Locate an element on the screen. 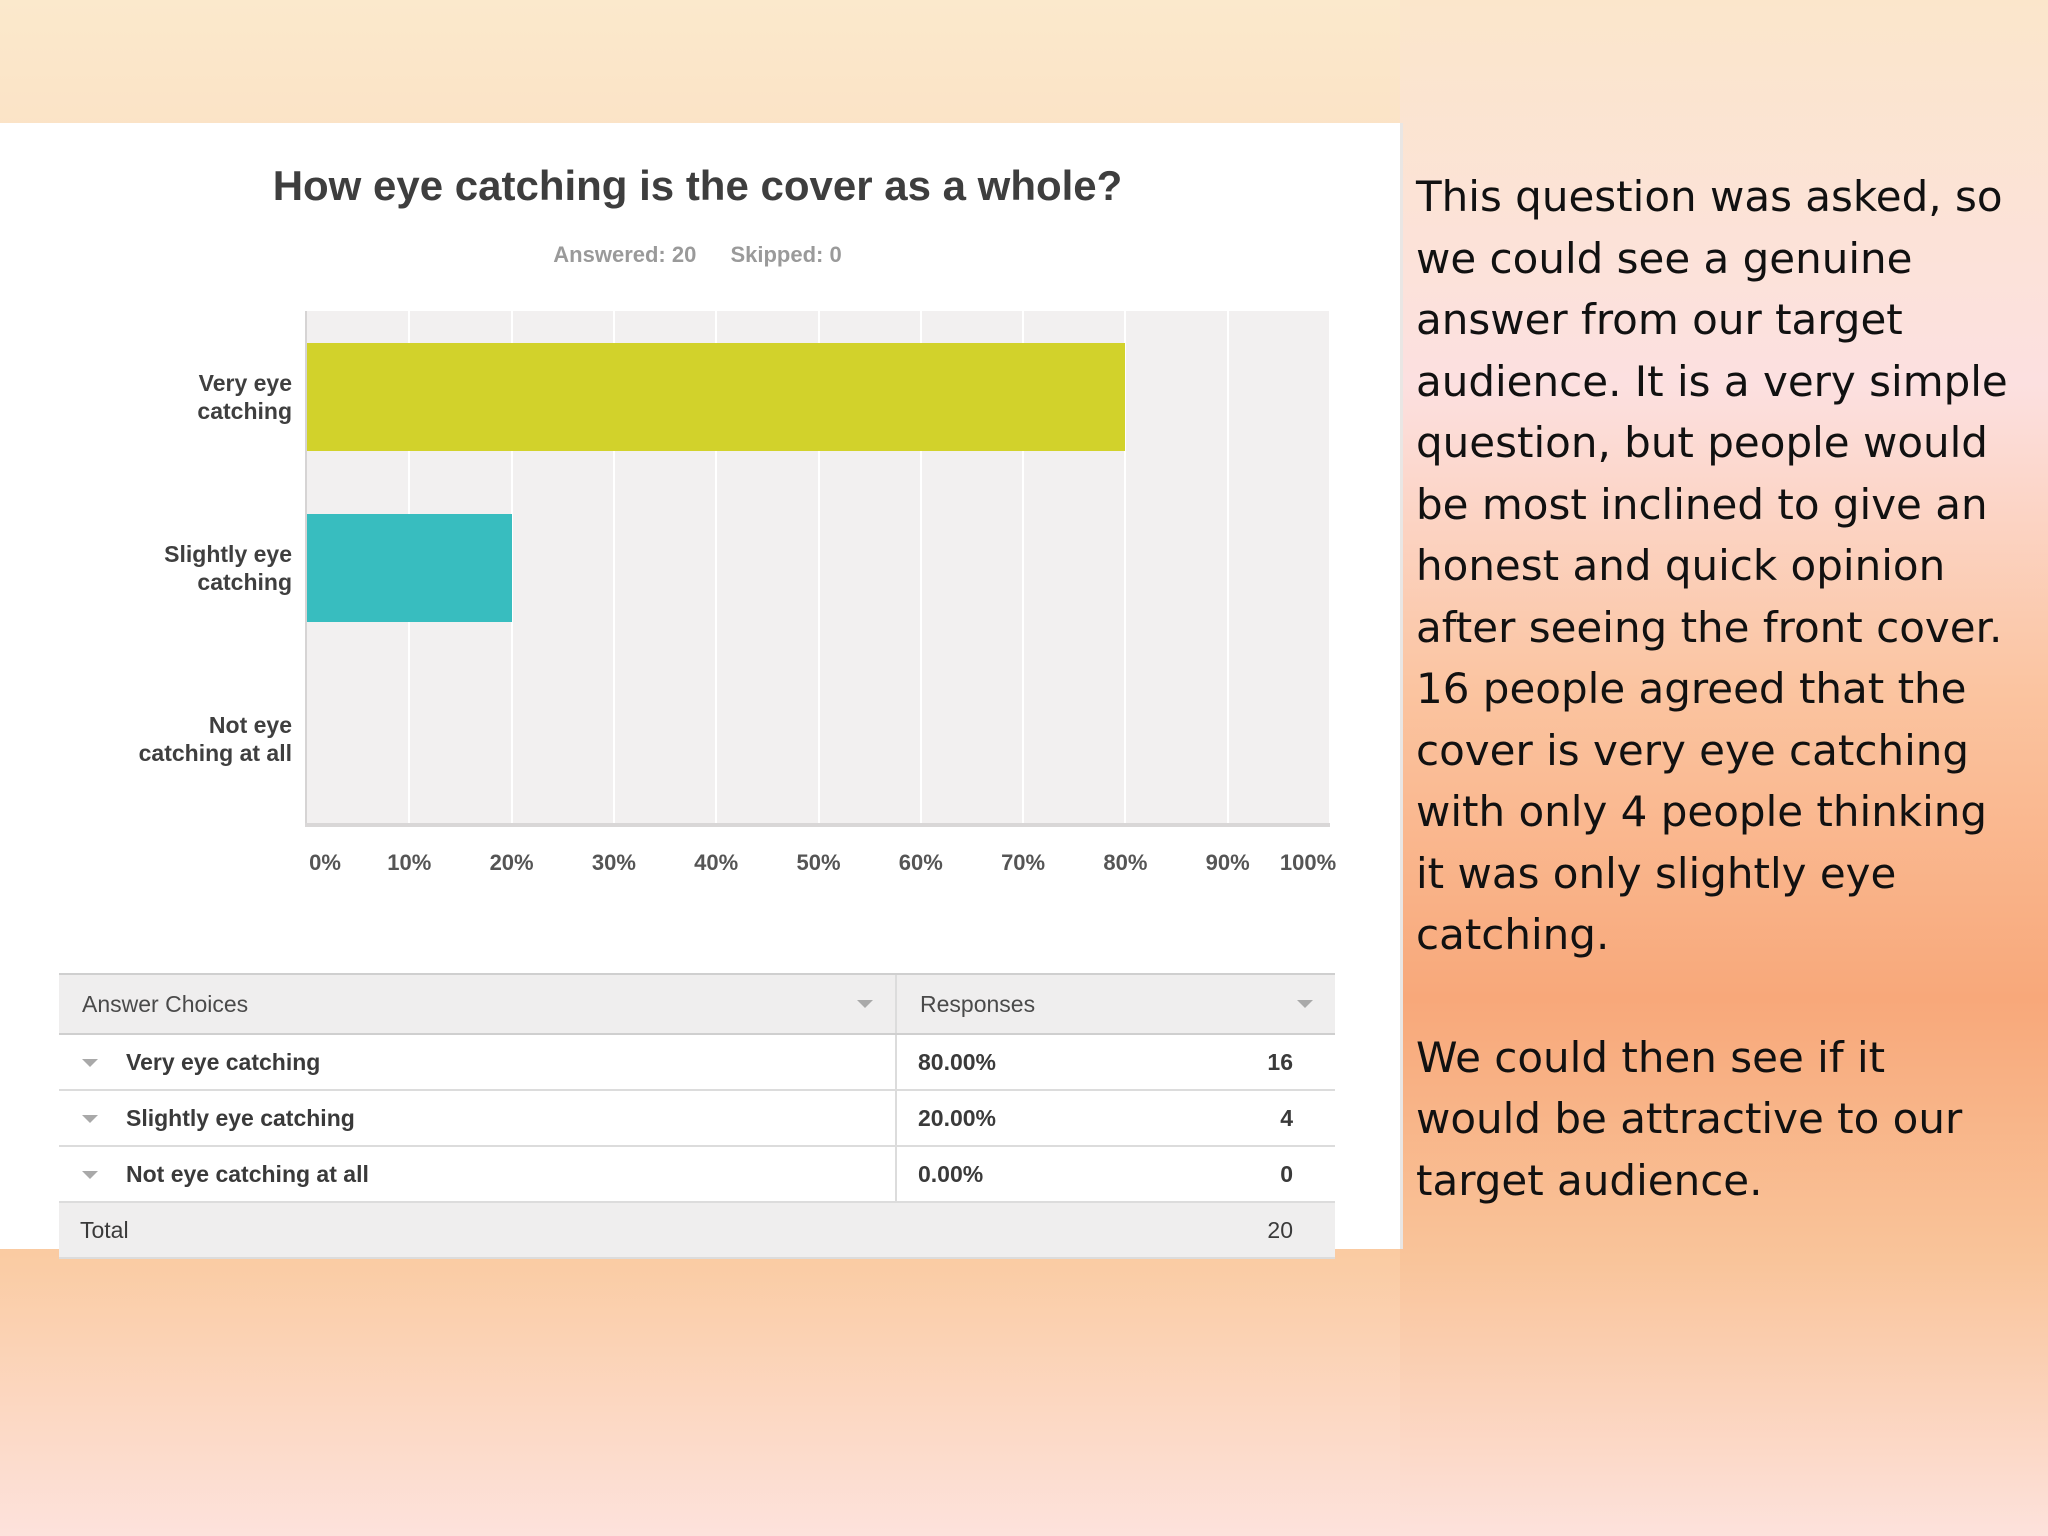 Image resolution: width=2048 pixels, height=1536 pixels. response-count: 4 is located at coordinates (1254, 1118).